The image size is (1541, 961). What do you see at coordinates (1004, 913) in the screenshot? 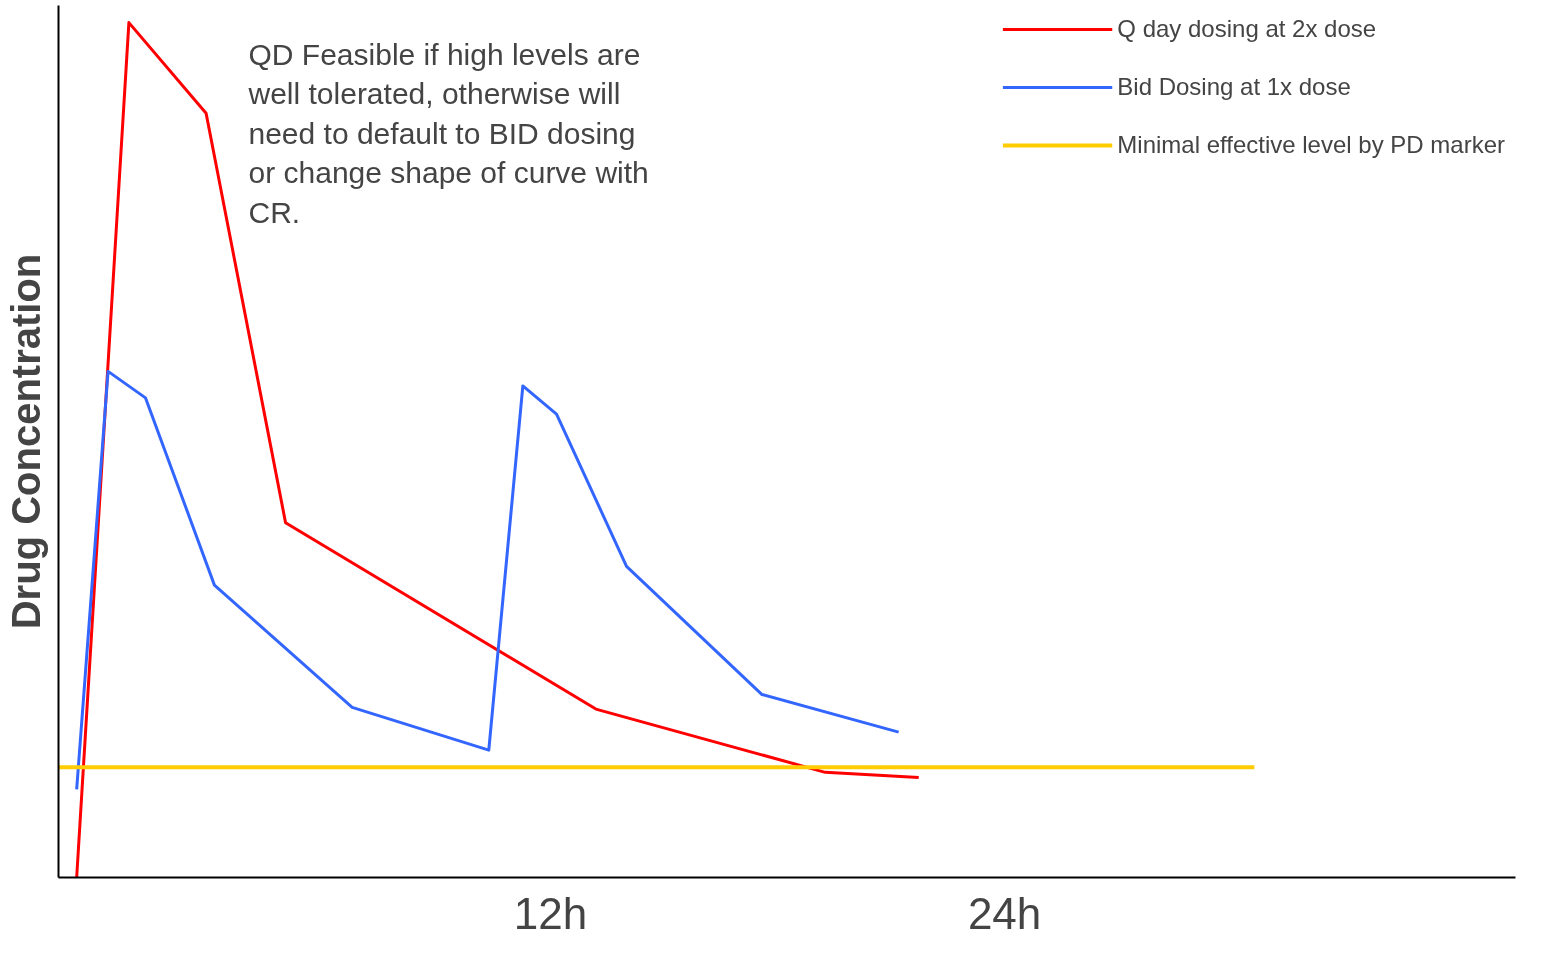
I see `x-tick-label: 24h` at bounding box center [1004, 913].